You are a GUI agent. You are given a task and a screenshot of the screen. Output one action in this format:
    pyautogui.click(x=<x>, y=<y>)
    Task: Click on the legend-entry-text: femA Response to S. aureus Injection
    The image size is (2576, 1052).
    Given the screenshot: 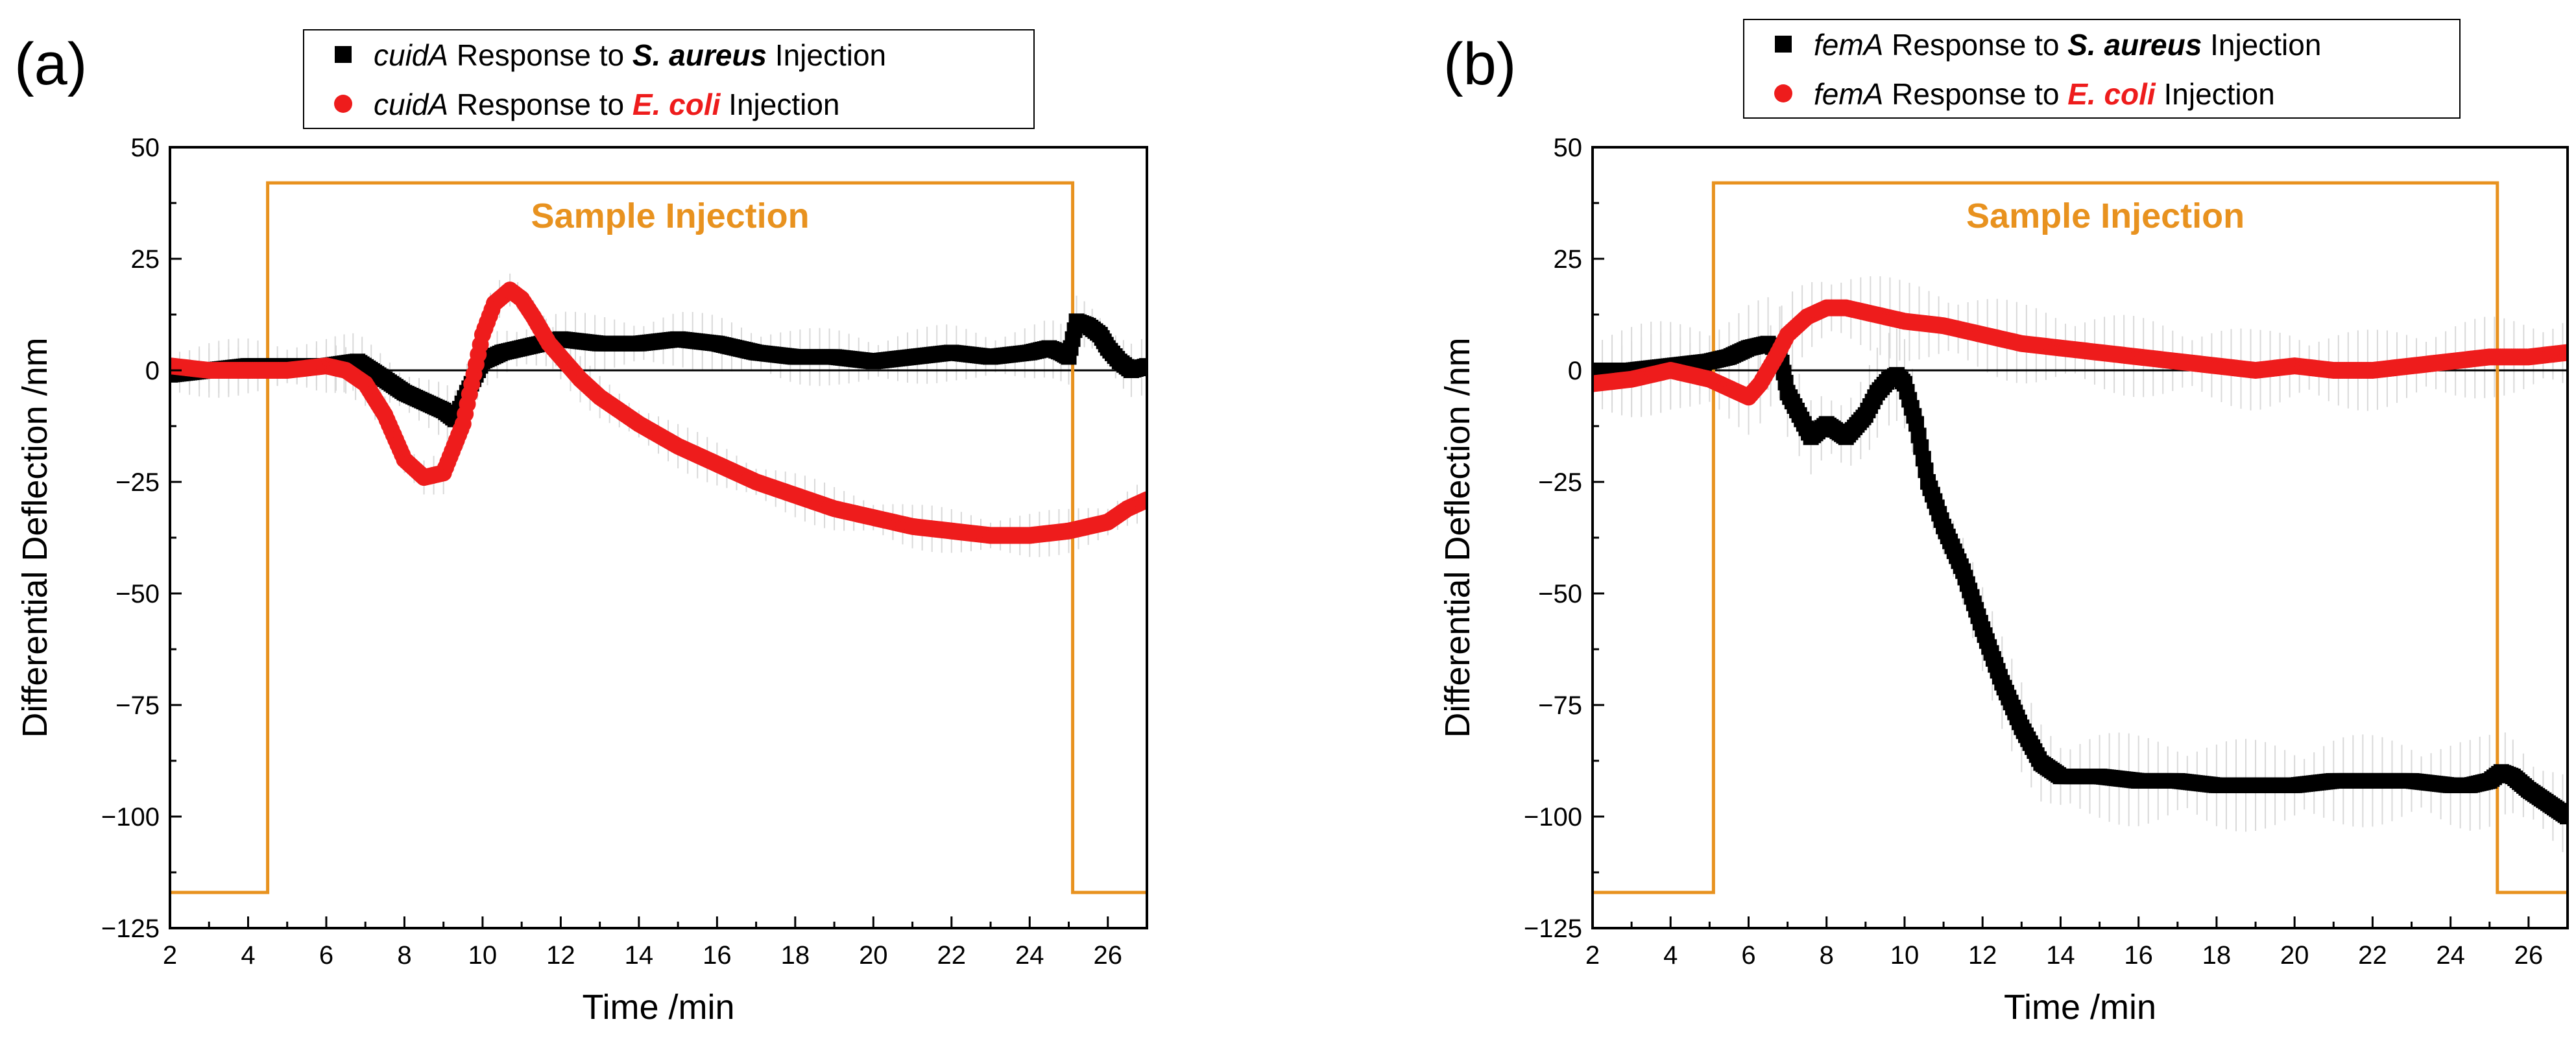 What is the action you would take?
    pyautogui.click(x=2067, y=45)
    